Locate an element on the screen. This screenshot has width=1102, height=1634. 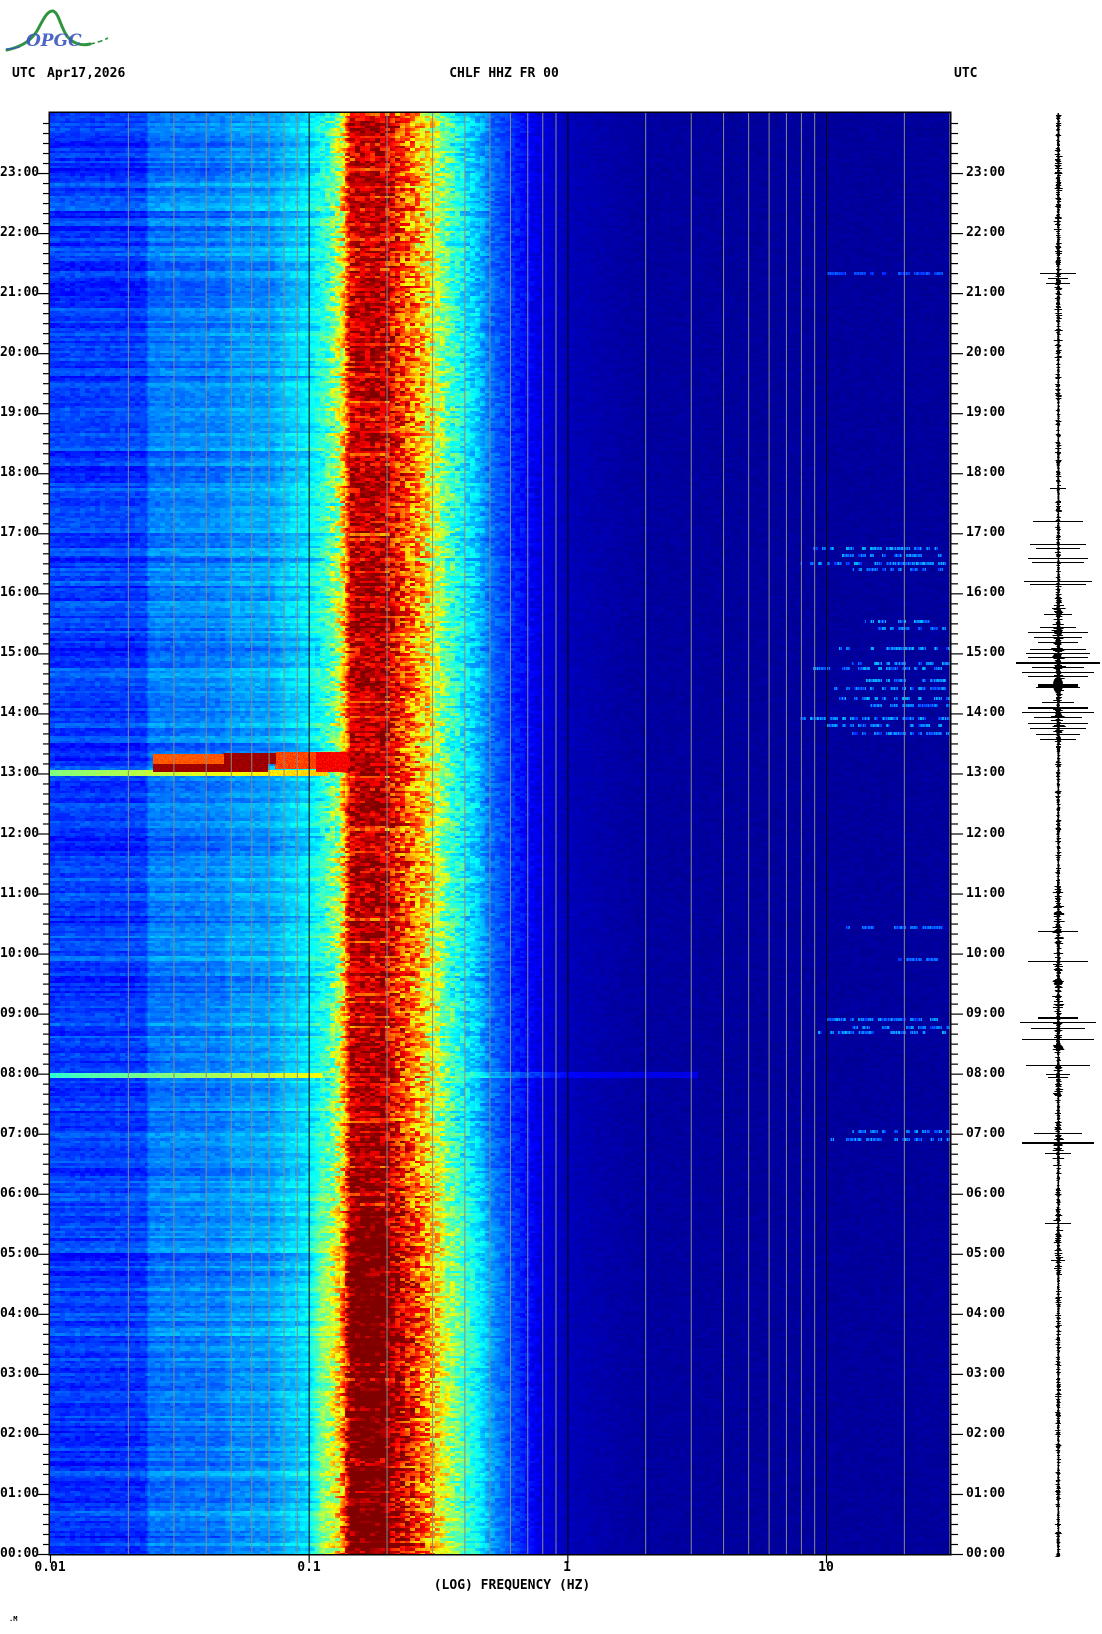
time-label-right-17: 17:00 is located at coordinates (986, 532).